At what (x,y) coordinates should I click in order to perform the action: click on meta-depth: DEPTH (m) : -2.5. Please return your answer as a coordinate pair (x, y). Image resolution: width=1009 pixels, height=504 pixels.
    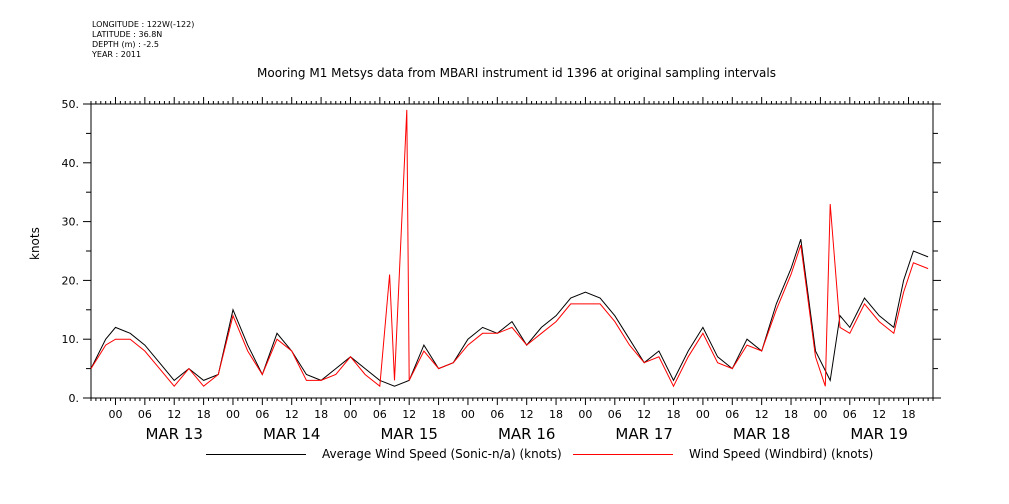
    Looking at the image, I should click on (125, 44).